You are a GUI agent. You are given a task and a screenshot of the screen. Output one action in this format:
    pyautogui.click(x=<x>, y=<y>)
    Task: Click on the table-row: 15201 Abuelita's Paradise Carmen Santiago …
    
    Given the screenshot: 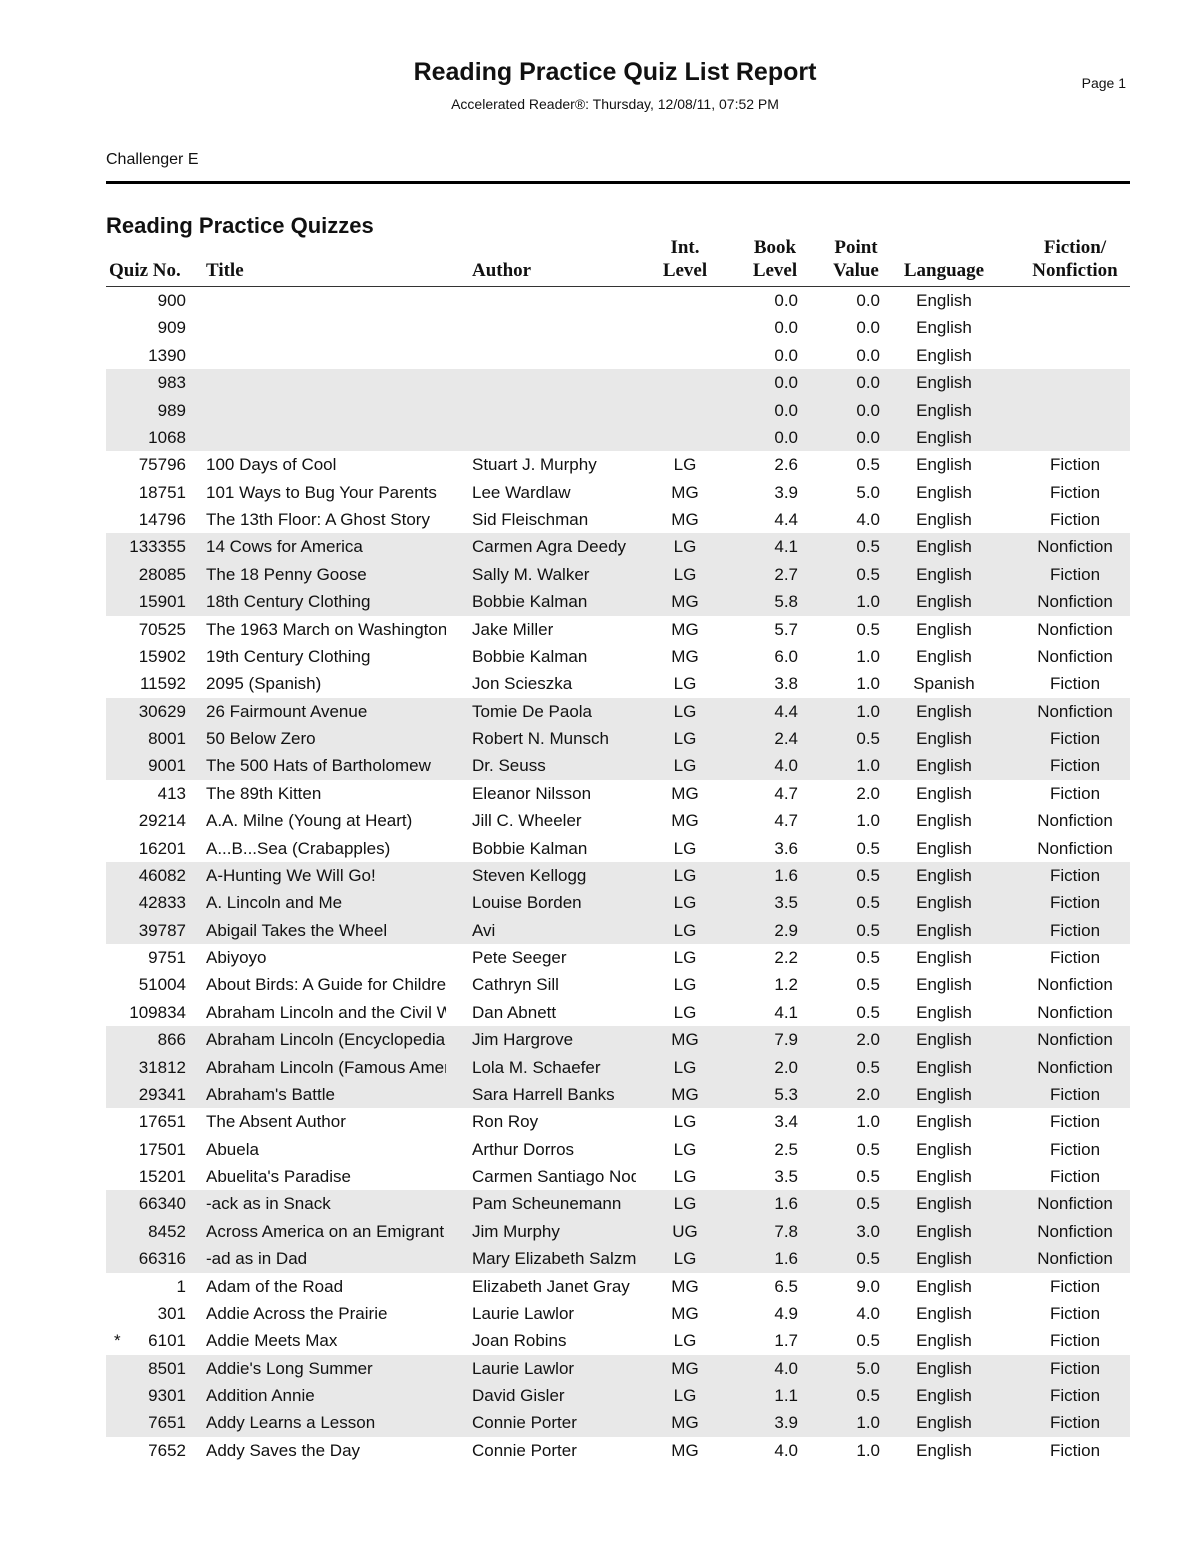 What is the action you would take?
    pyautogui.click(x=618, y=1176)
    